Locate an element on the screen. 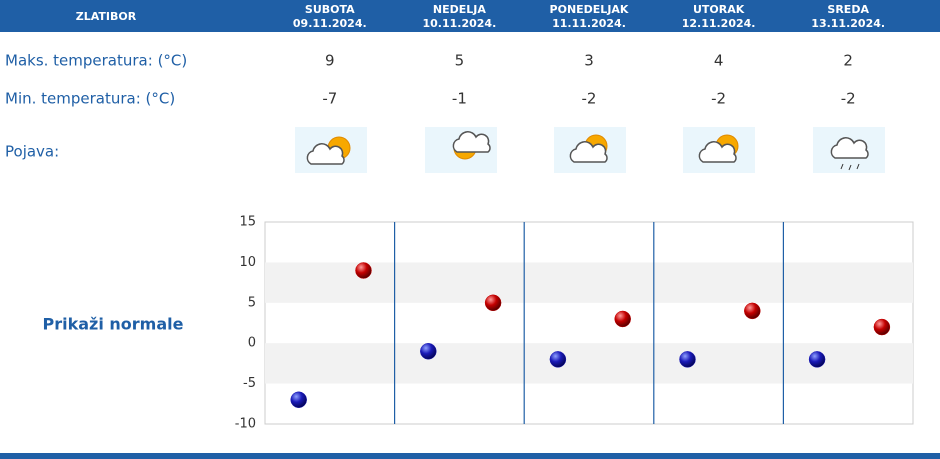 The image size is (940, 459). header-bar is located at coordinates (470, 16).